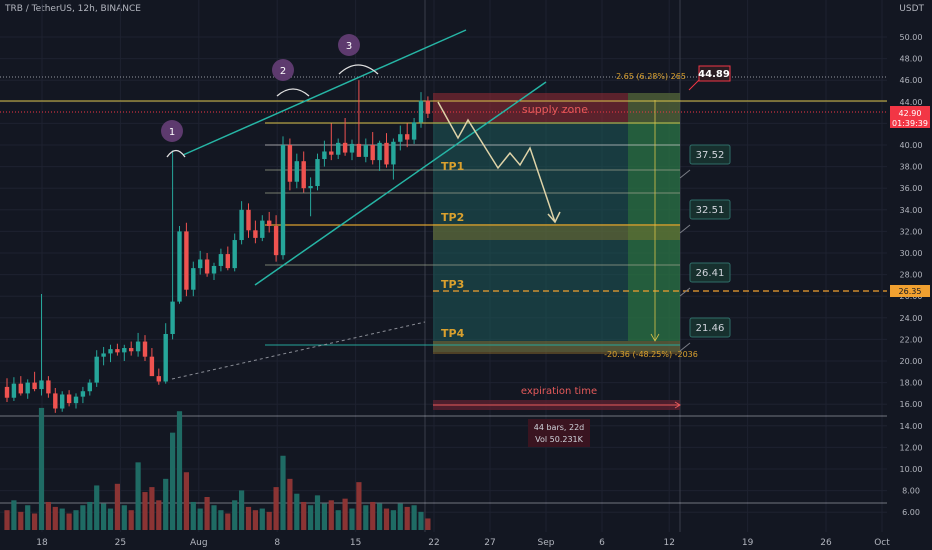  What do you see at coordinates (355, 543) in the screenshot?
I see `x-tick-label: 15` at bounding box center [355, 543].